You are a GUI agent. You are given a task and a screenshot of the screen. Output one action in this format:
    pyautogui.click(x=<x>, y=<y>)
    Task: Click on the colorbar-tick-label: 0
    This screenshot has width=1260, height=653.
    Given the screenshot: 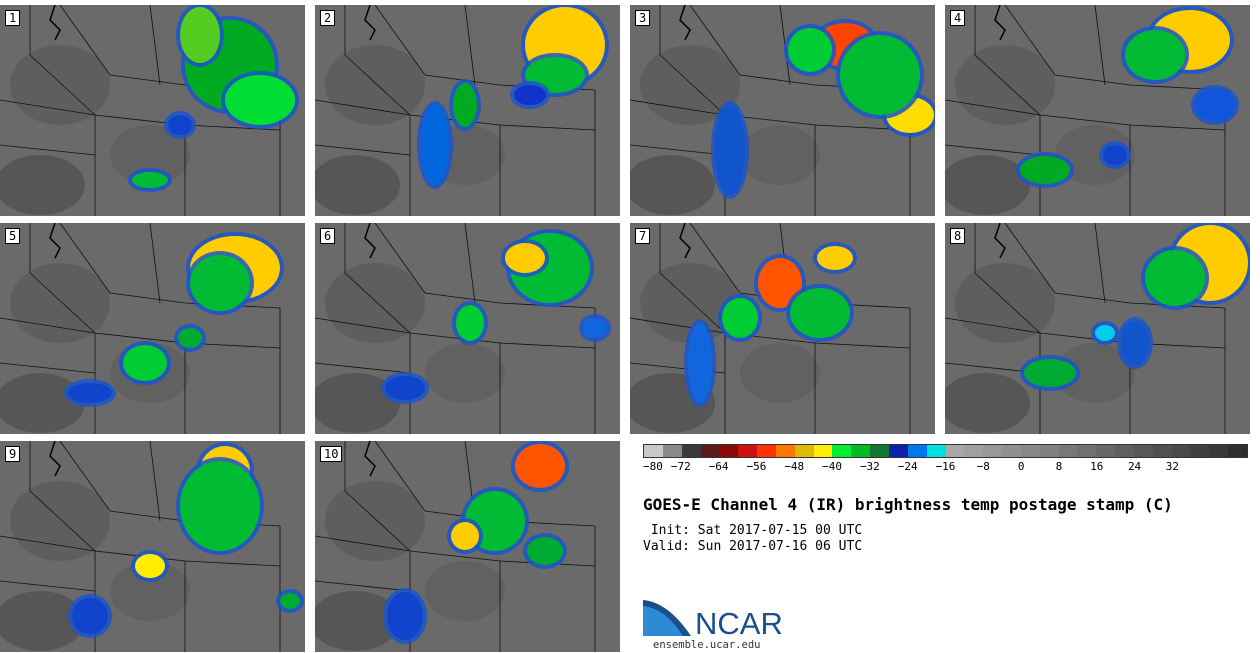 What is the action you would take?
    pyautogui.click(x=1021, y=466)
    